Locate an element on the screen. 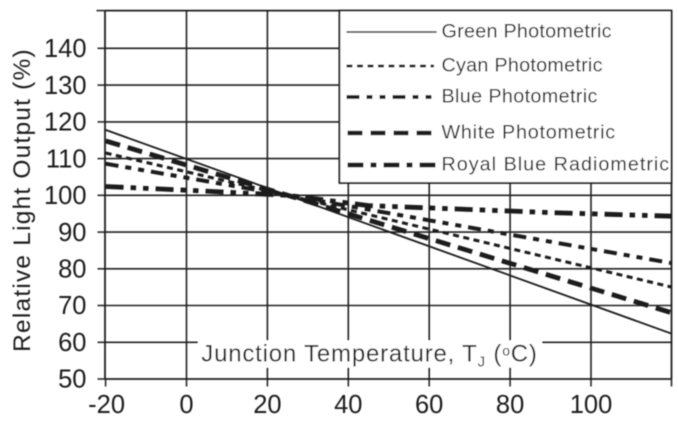  svg-text: Junction Temperature, TJ (oC) is located at coordinates (369, 356).